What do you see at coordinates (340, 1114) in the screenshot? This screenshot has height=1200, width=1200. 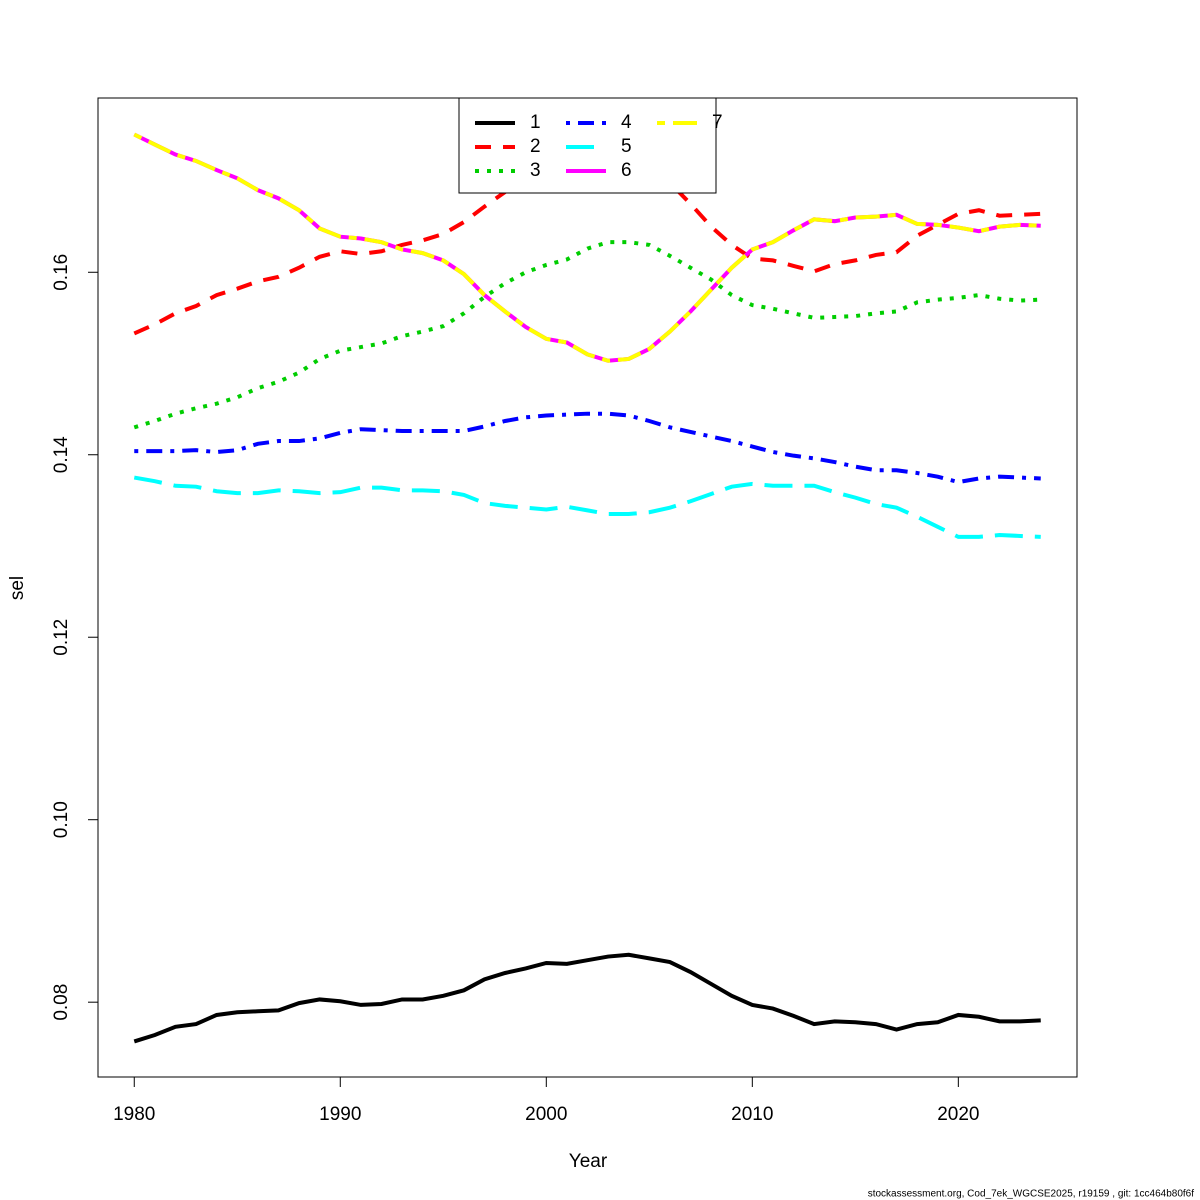 I see `x-tick-label: 1990` at bounding box center [340, 1114].